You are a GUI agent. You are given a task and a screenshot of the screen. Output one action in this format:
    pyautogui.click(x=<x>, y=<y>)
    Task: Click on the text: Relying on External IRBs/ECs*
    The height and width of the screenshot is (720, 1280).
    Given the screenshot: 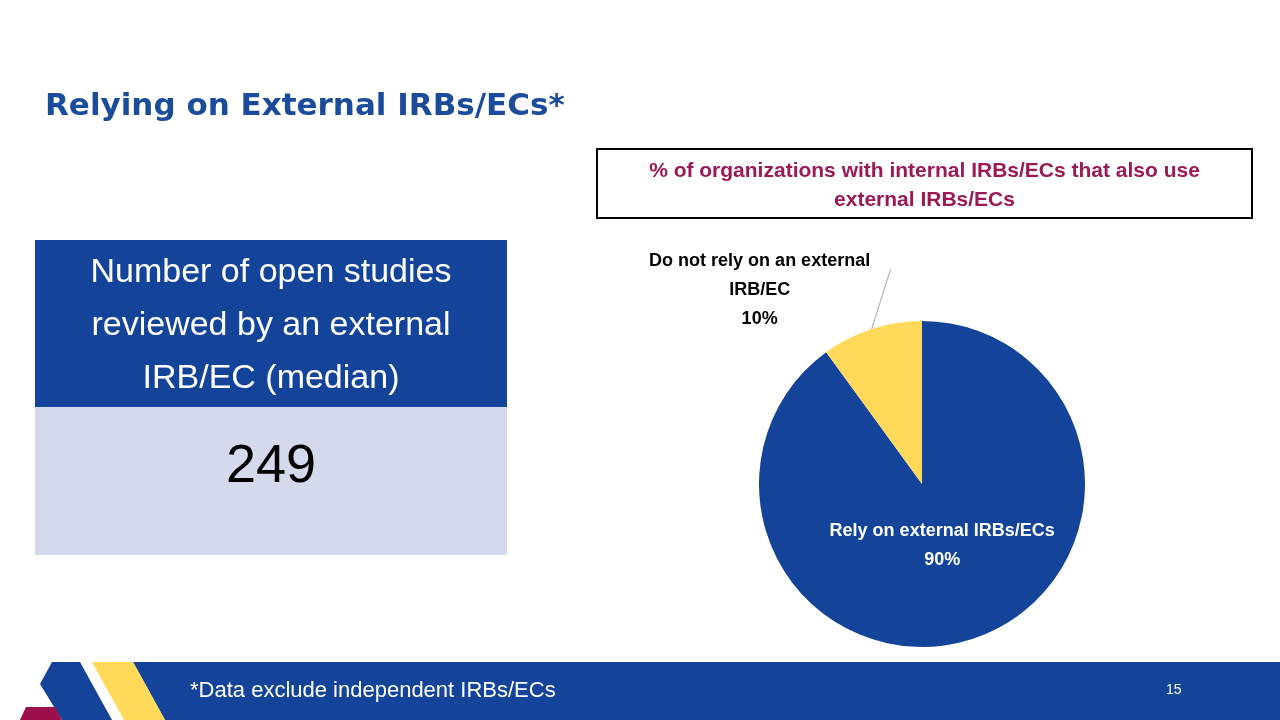 What is the action you would take?
    pyautogui.click(x=305, y=104)
    